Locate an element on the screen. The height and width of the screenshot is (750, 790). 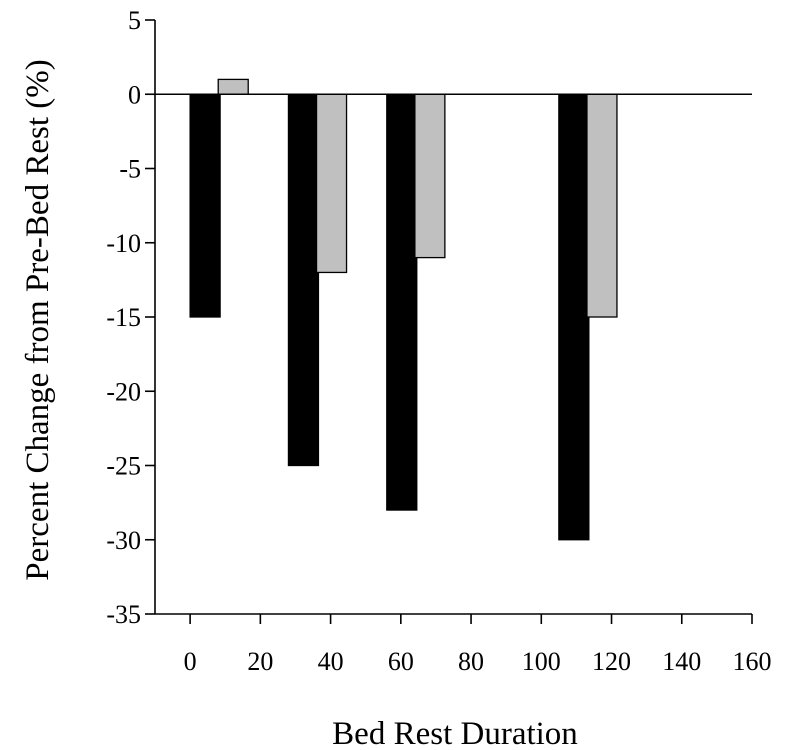
y-tick-label: -35 is located at coordinates (123, 614).